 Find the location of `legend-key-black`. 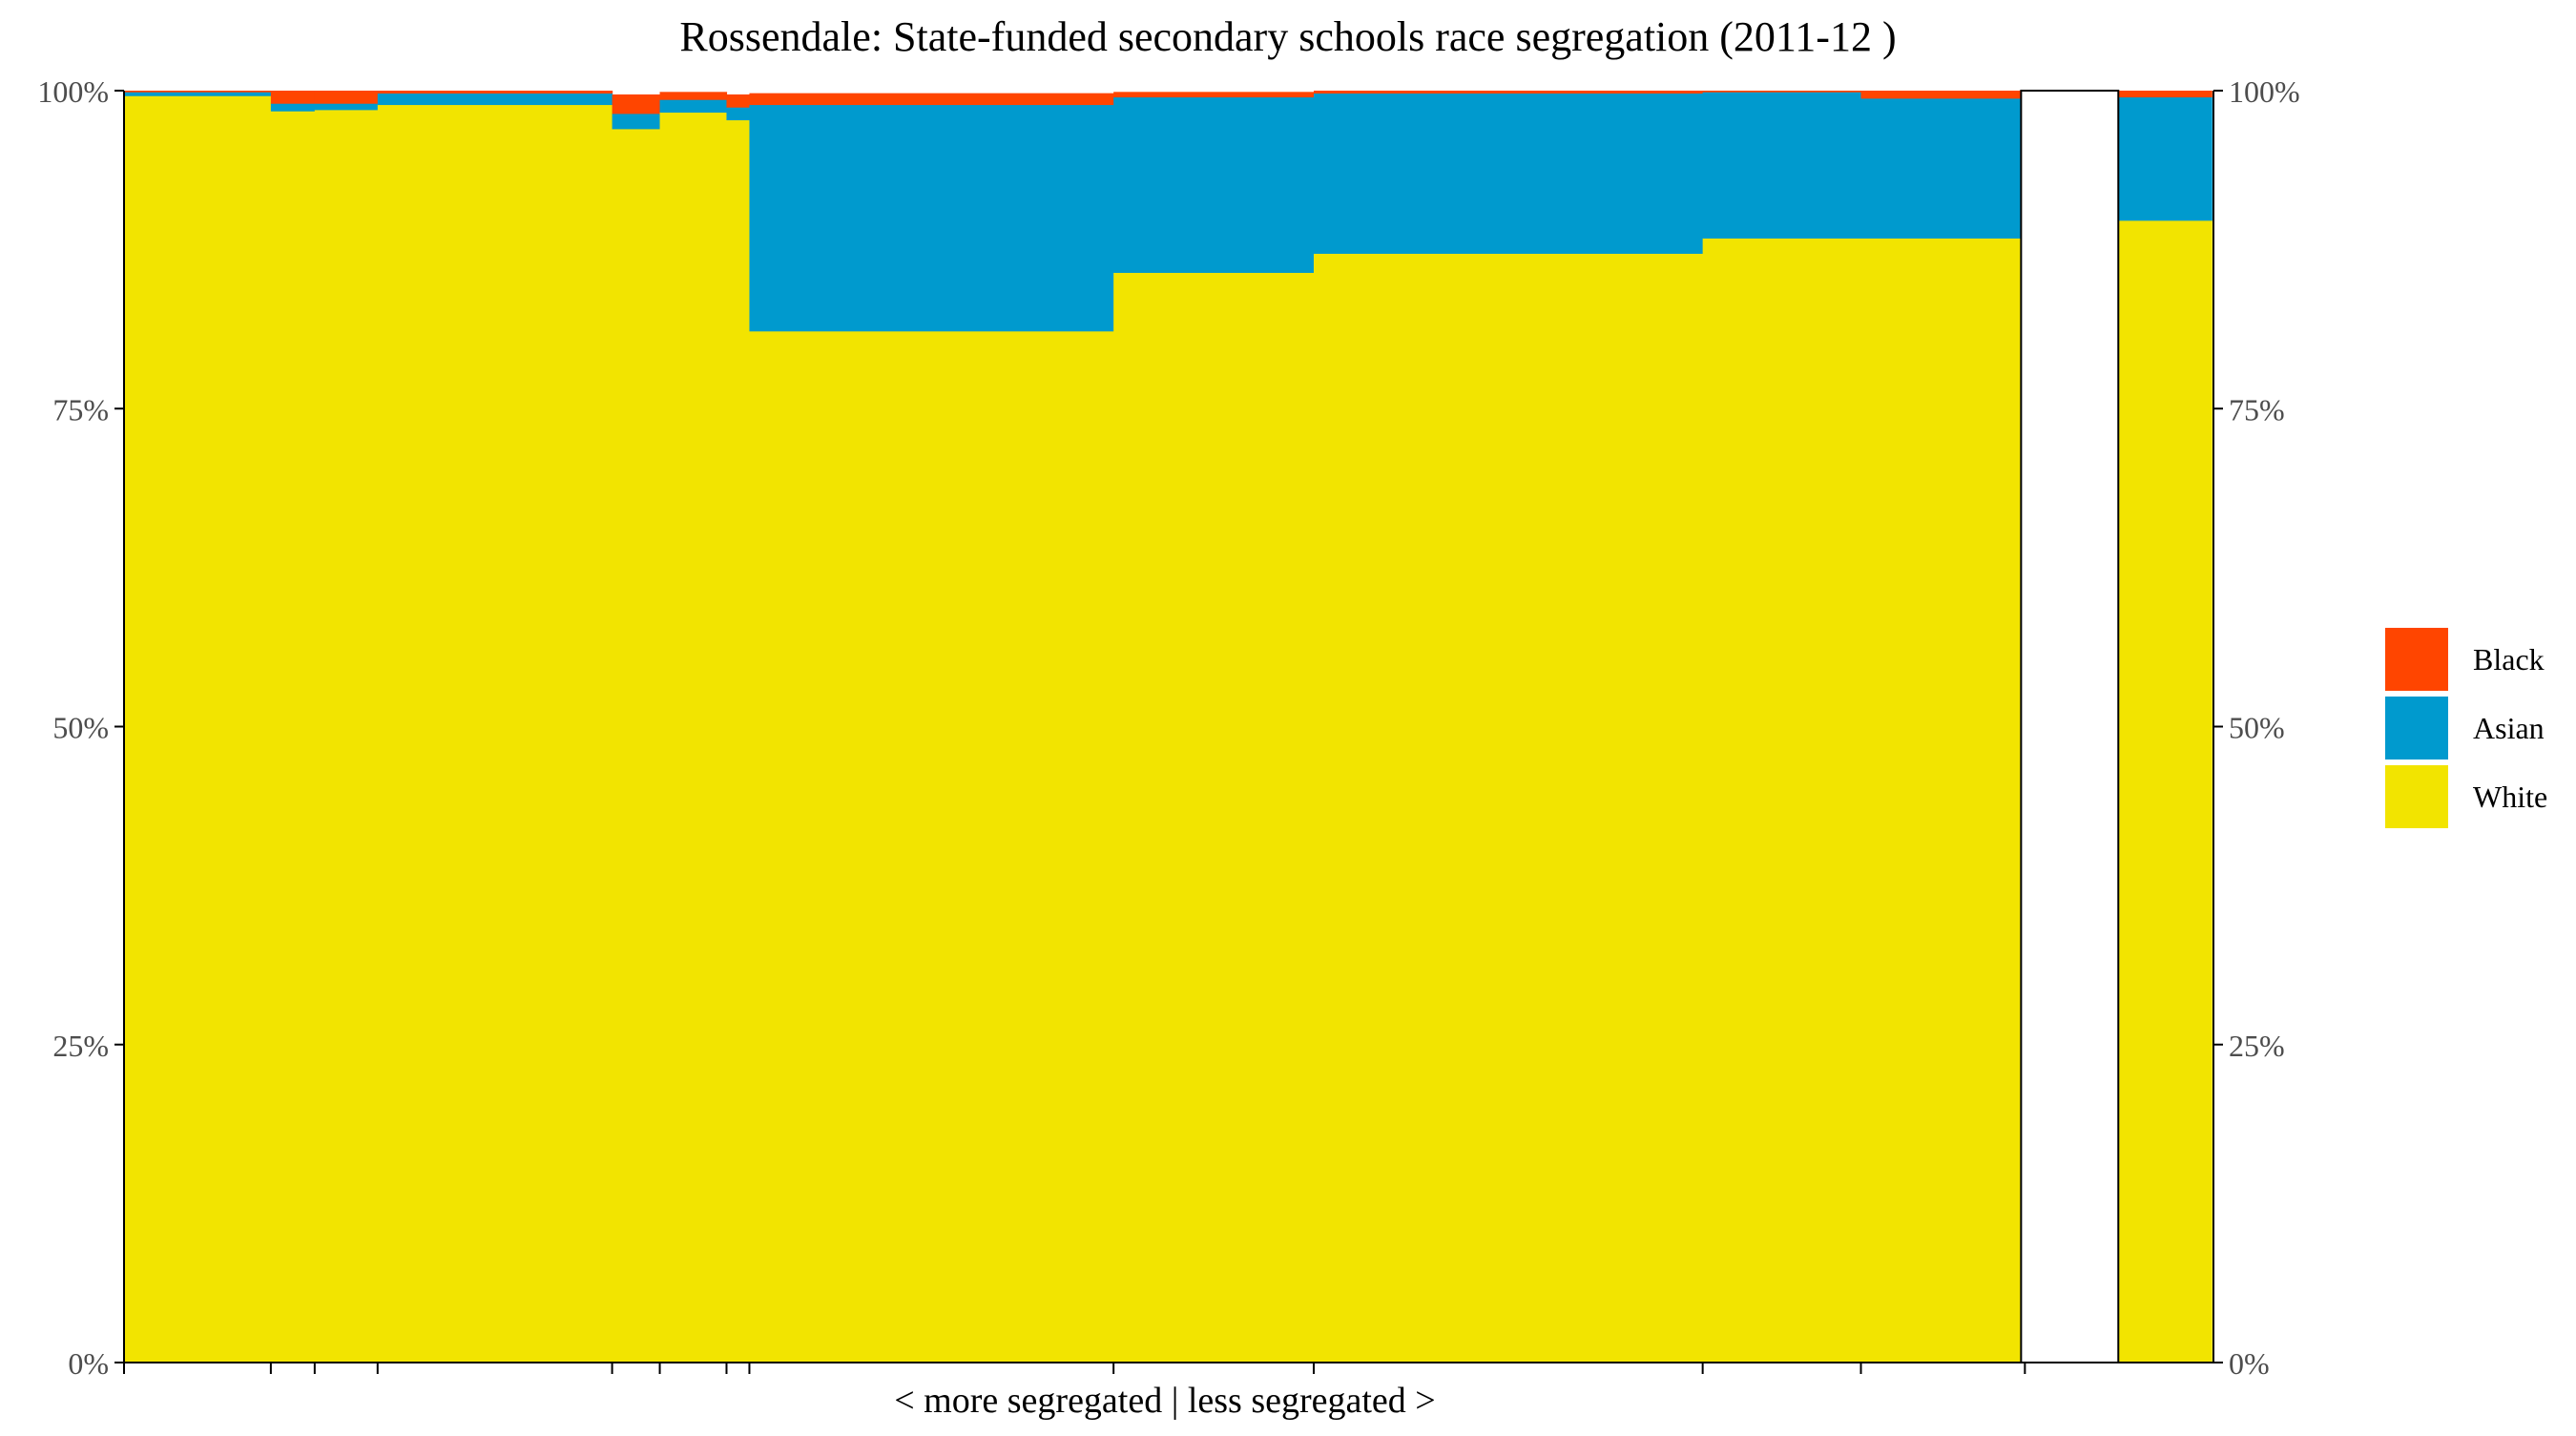

legend-key-black is located at coordinates (2416, 659).